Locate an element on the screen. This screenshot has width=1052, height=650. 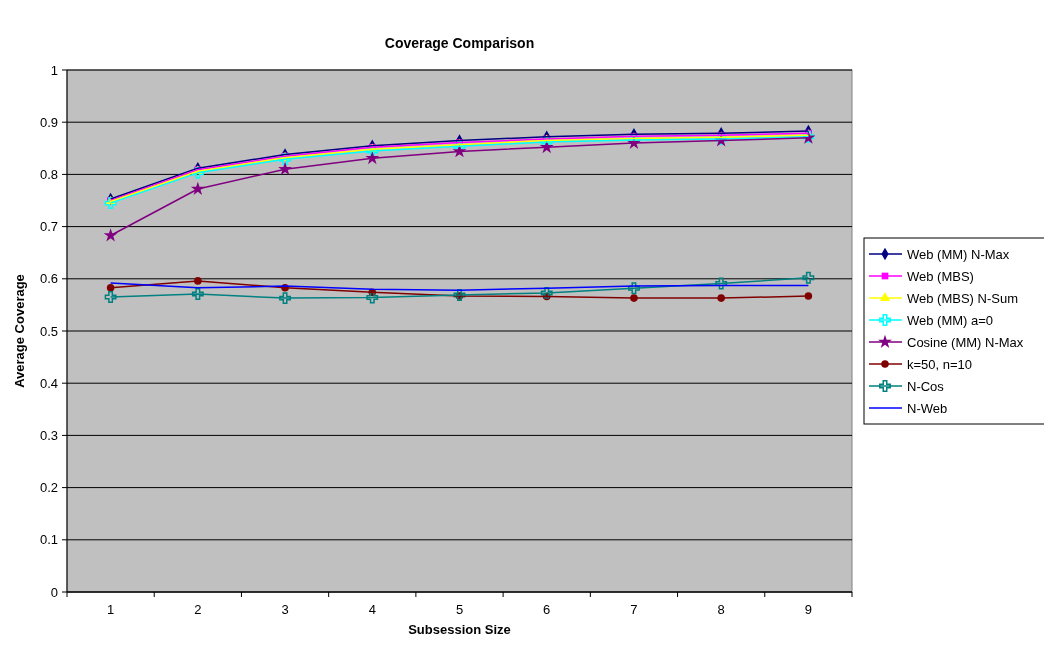
legend-label: Web (MM) N-Max is located at coordinates (958, 254).